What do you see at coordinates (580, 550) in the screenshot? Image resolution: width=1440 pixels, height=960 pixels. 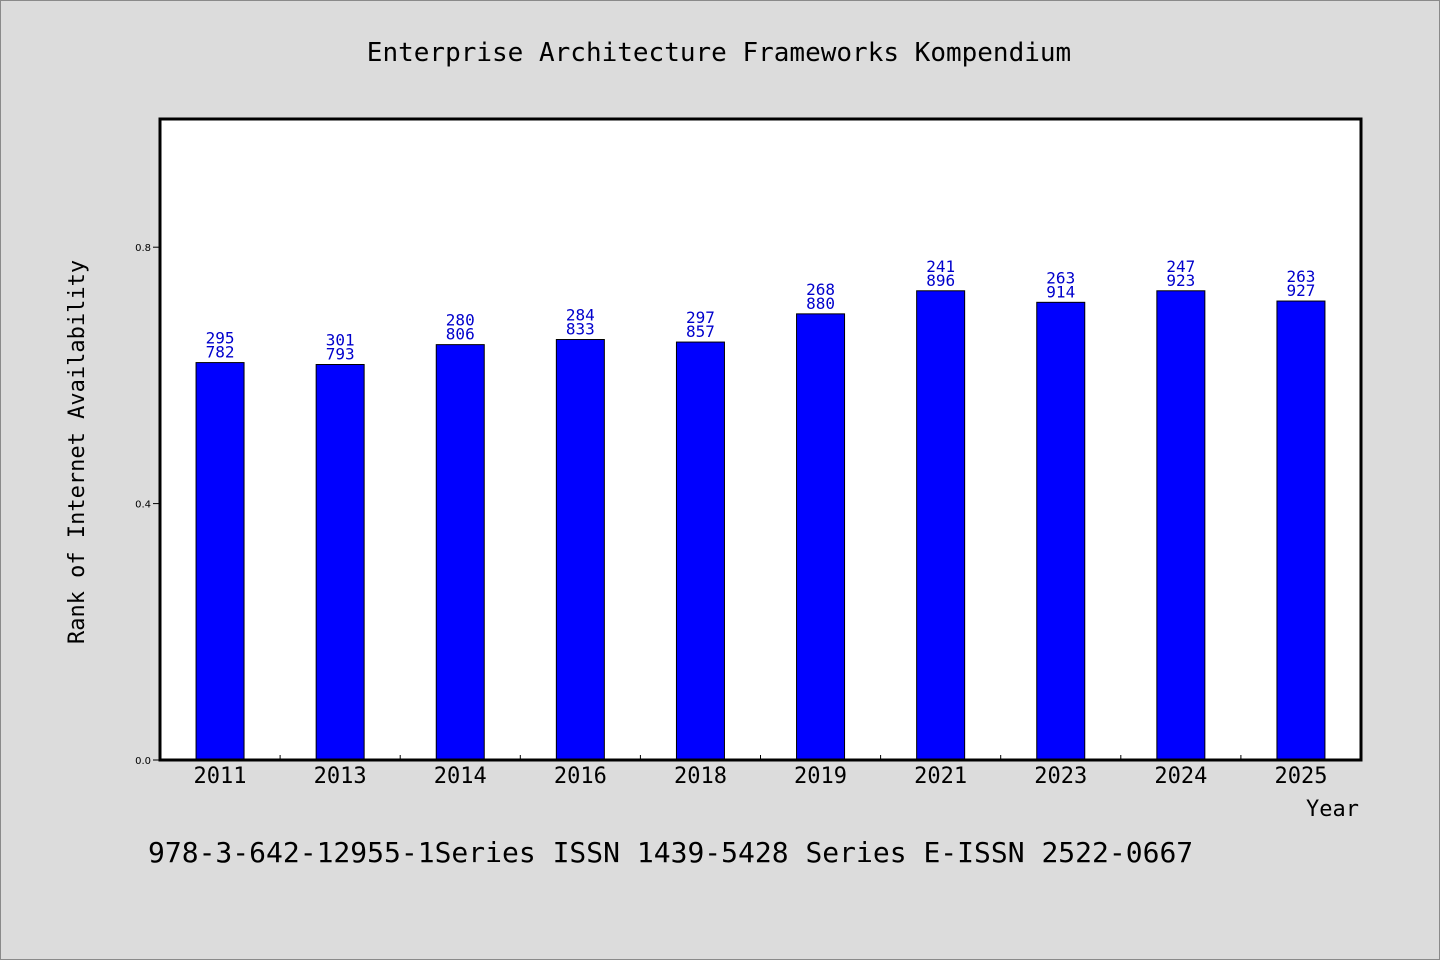 I see `bar-2016` at bounding box center [580, 550].